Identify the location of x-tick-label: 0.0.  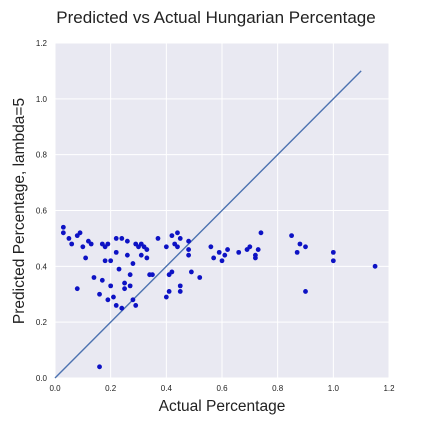
(55, 388).